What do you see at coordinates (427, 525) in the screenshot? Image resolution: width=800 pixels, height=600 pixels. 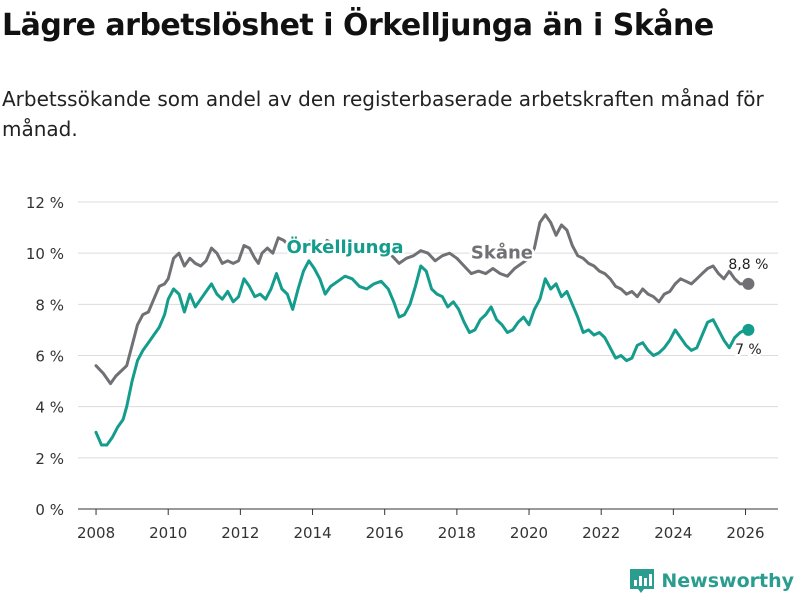 I see `x-axis: 2008 2010 2012 2014 2016 2018 2020 2022 2024 2026` at bounding box center [427, 525].